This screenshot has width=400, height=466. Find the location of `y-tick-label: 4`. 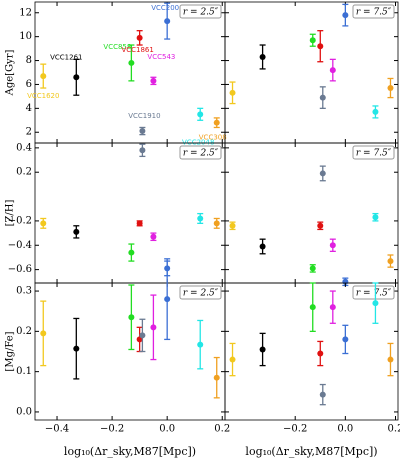

y-tick-label: 4 is located at coordinates (29, 108).